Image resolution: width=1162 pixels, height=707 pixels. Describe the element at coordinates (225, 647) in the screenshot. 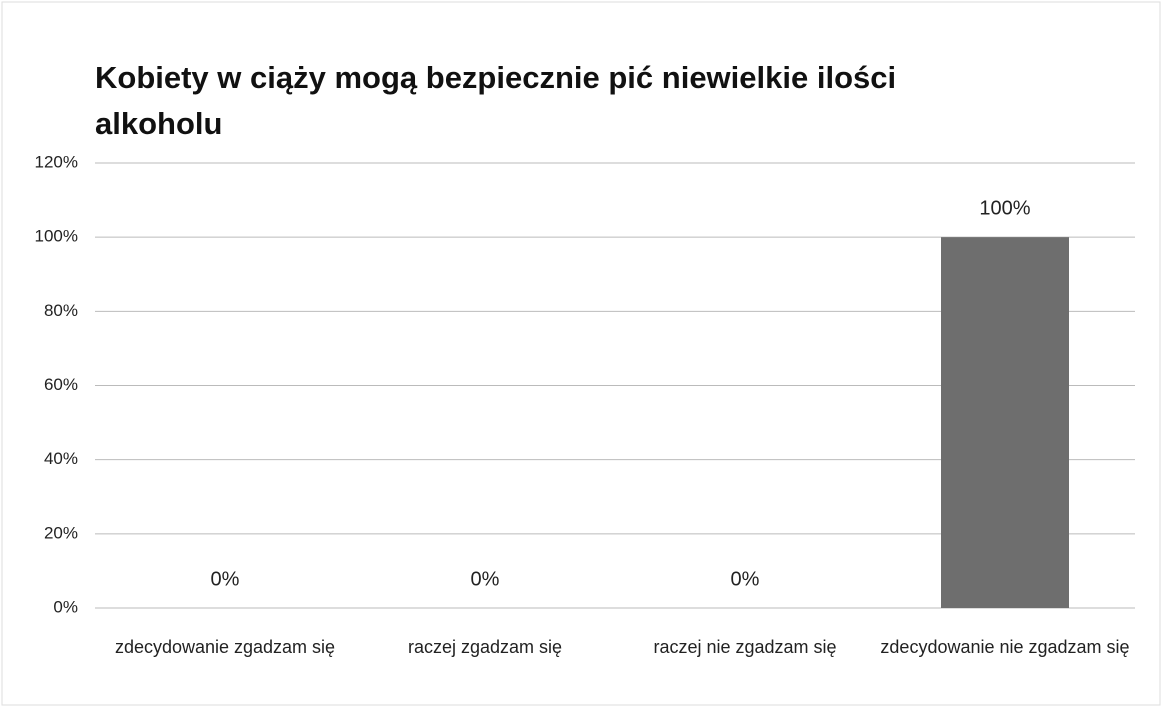

I see `x-tick-label: zdecydowanie zgadzam się` at that location.